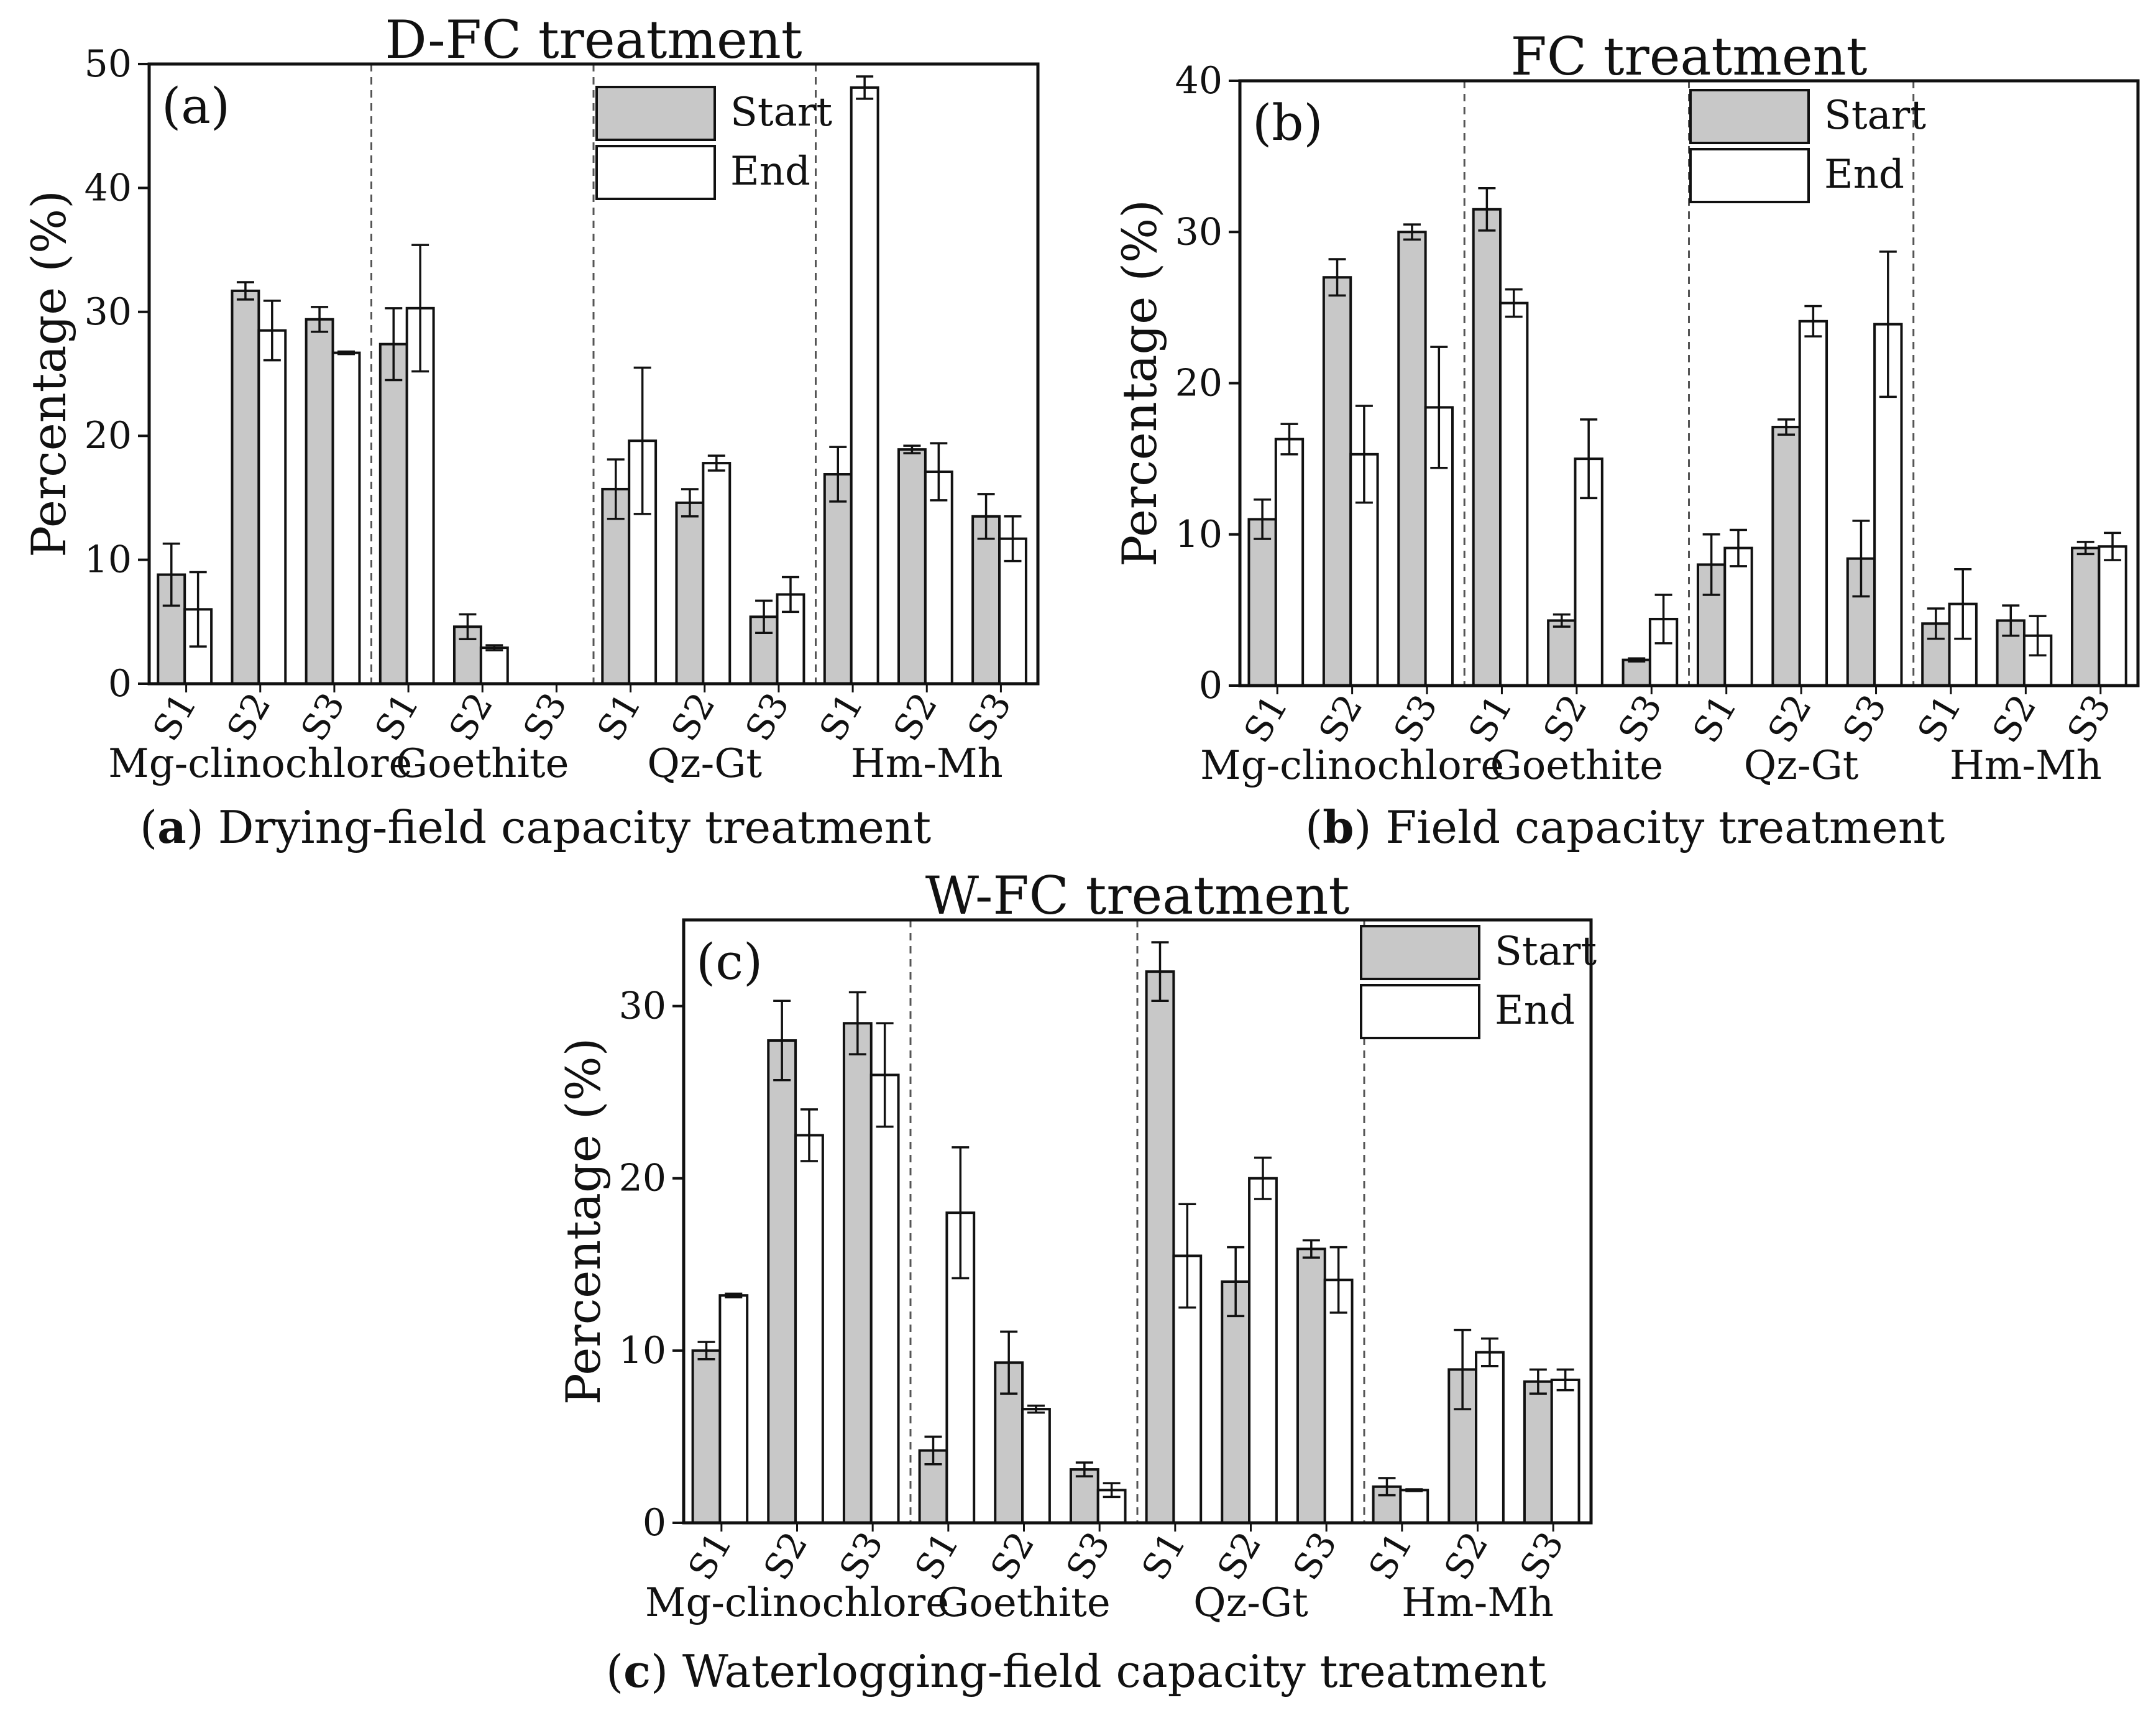  What do you see at coordinates (1338, 827) in the screenshot?
I see `caption-letter: b` at bounding box center [1338, 827].